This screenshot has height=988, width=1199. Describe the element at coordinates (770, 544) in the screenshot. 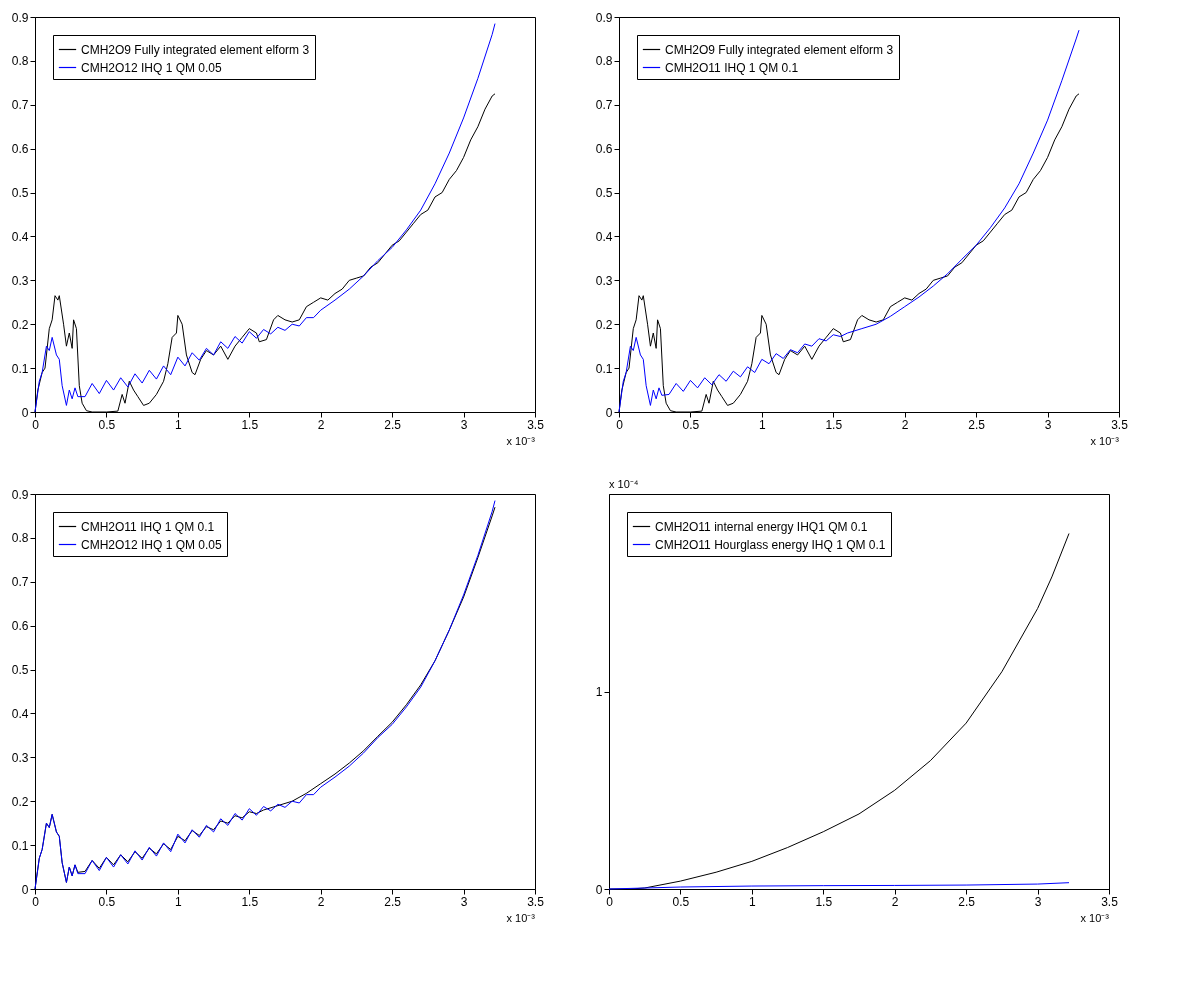

I see `legend-label: CMH2O11 Hourglass energy IHQ 1 QM 0.1` at that location.